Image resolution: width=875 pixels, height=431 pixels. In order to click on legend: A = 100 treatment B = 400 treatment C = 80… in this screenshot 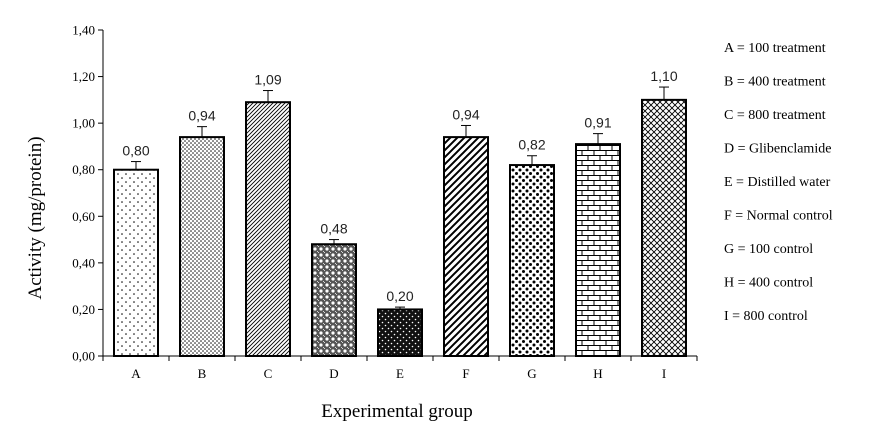, I will do `click(778, 182)`.